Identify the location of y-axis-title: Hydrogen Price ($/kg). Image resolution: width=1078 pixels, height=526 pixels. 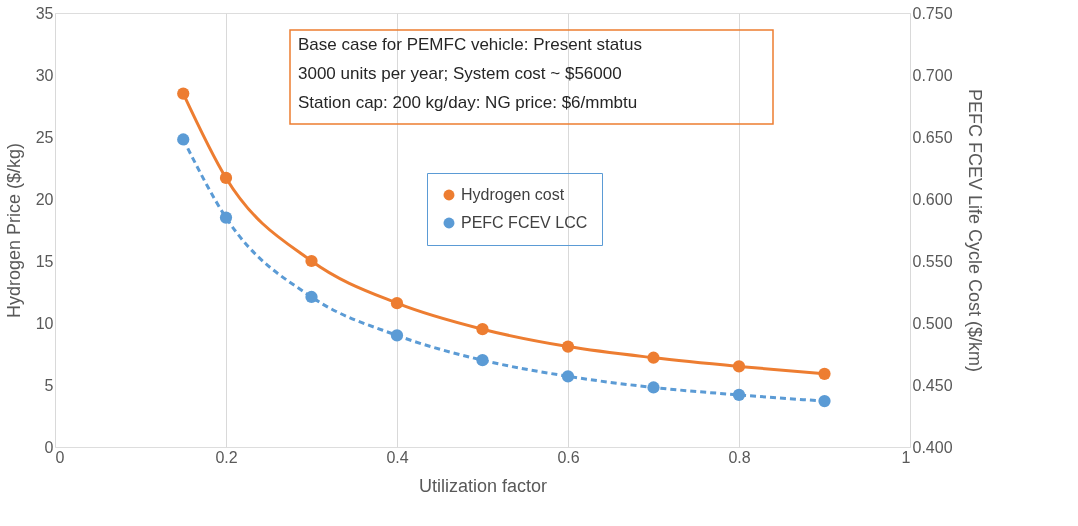
(13, 230).